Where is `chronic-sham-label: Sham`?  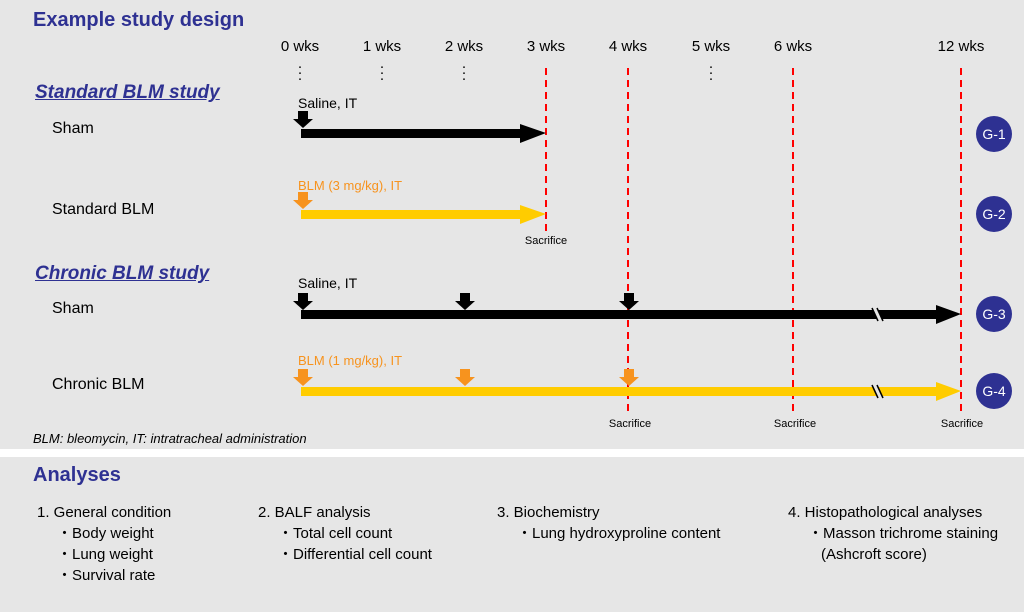 chronic-sham-label: Sham is located at coordinates (73, 308).